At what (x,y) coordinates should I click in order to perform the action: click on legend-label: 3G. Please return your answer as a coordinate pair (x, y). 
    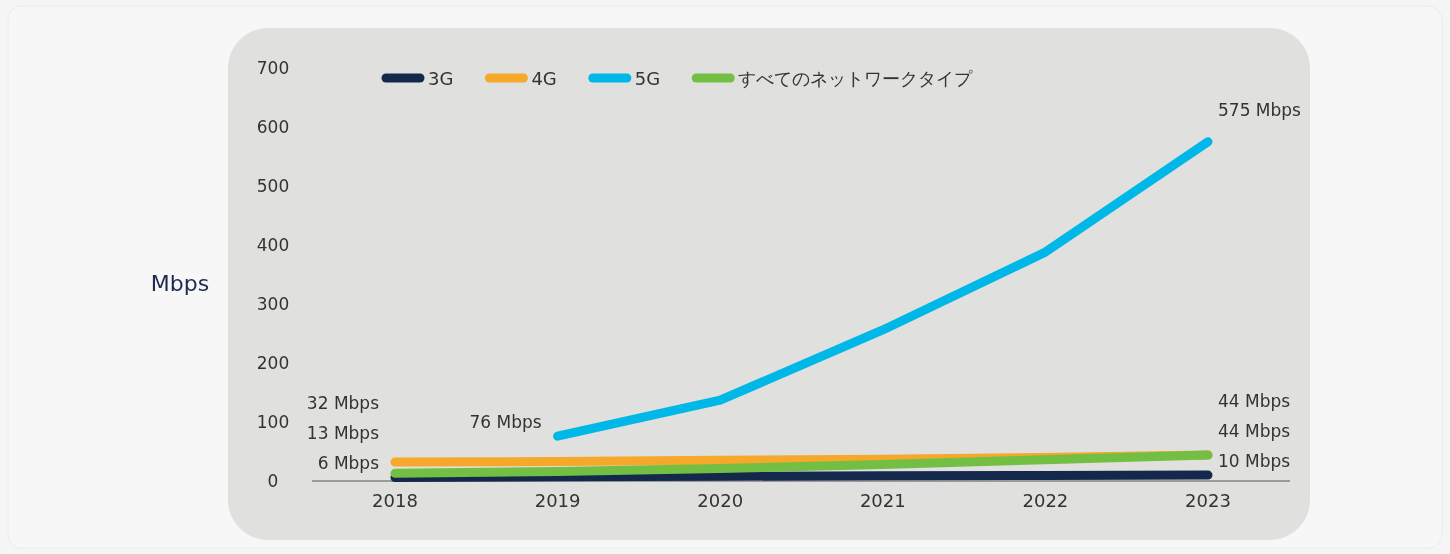
    Looking at the image, I should click on (441, 78).